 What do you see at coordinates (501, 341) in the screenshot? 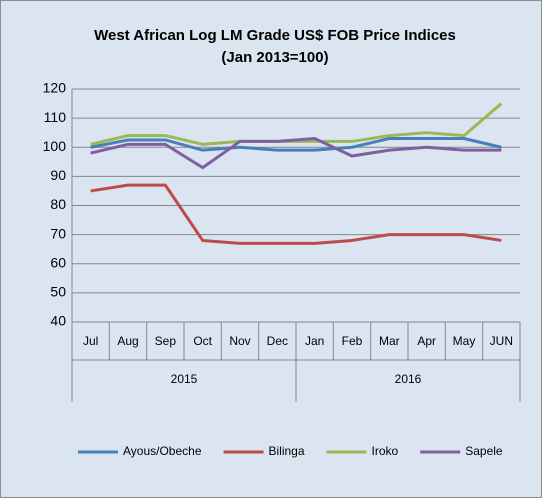
I see `x-tick-label: JUN` at bounding box center [501, 341].